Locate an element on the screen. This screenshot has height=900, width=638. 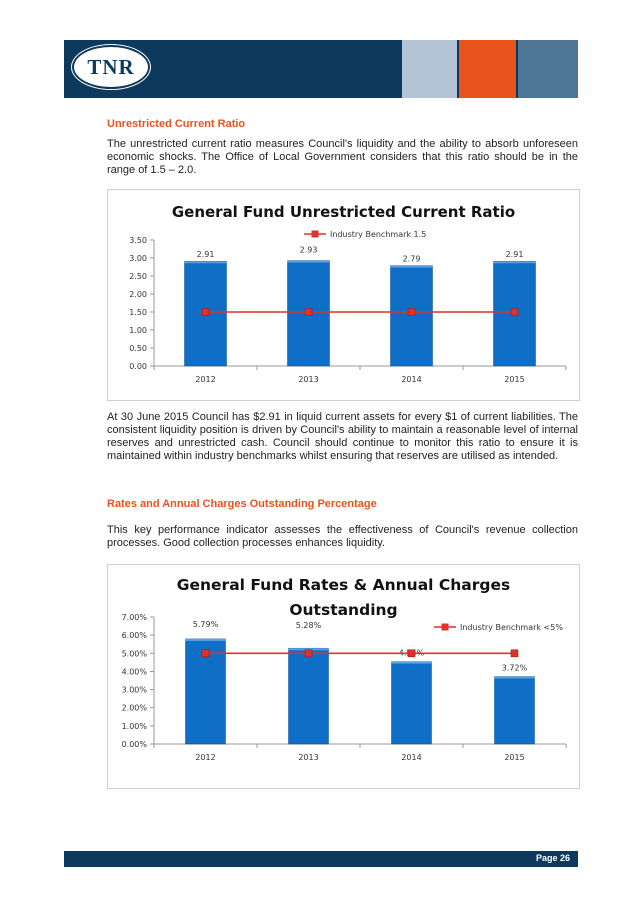
bar-value-label: 2.93 is located at coordinates (309, 250).